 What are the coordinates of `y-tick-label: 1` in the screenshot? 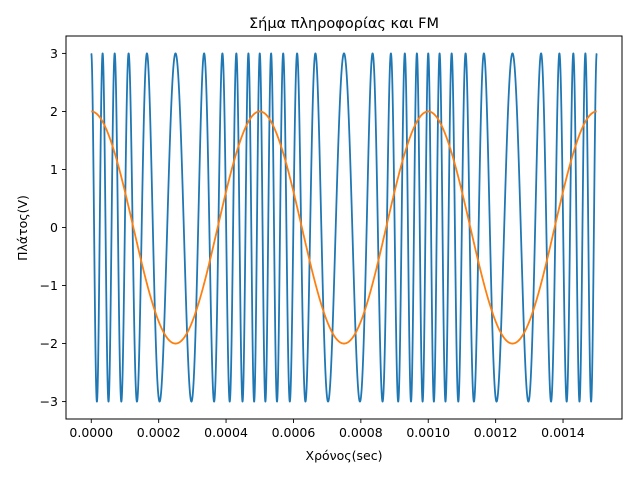 It's located at (54, 169).